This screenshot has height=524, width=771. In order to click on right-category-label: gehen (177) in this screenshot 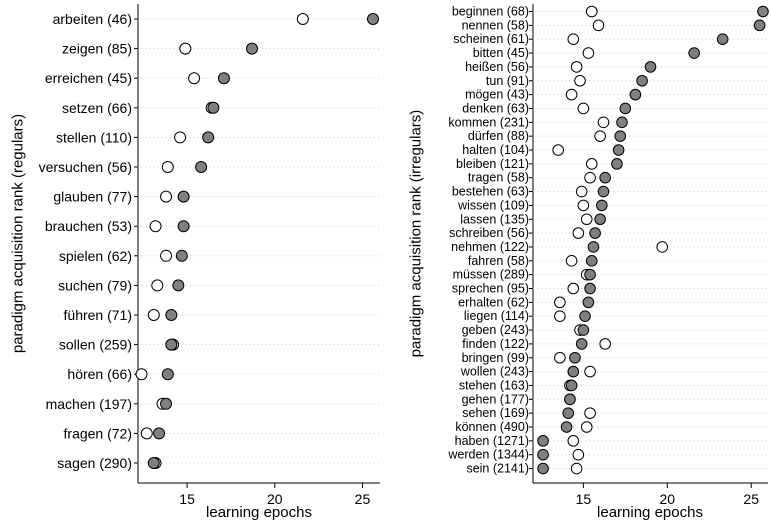, I will do `click(495, 399)`.